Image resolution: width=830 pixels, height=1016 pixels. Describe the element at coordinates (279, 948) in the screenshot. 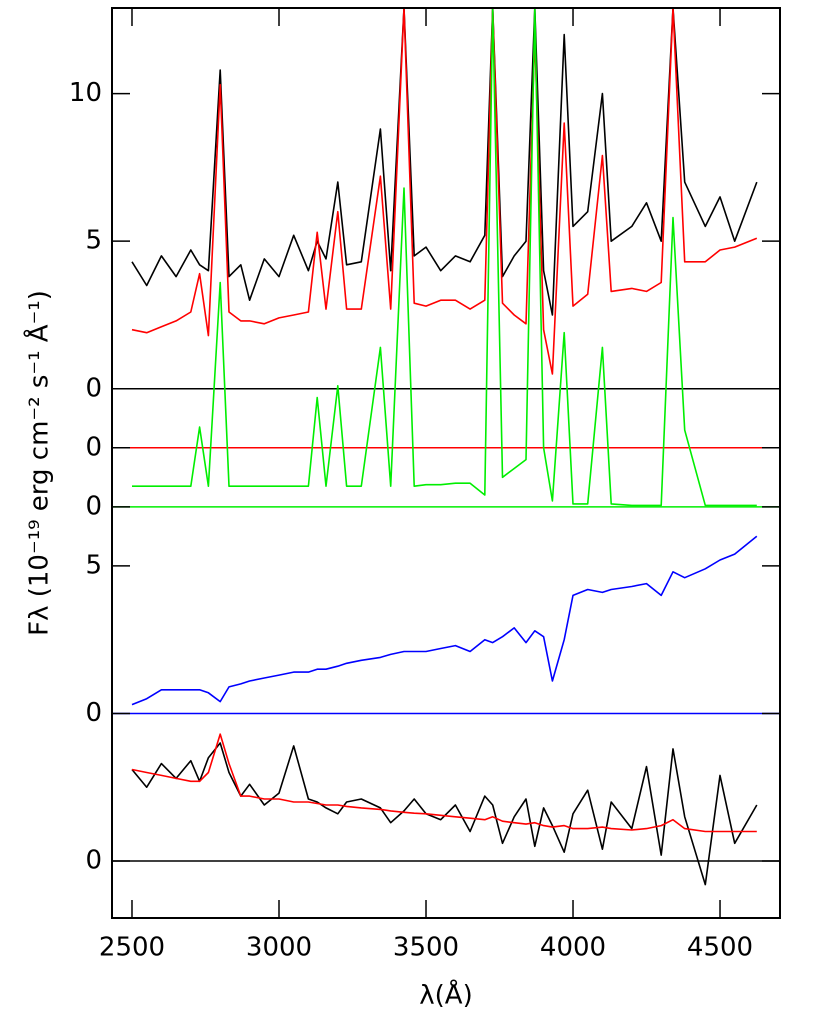

I see `x-tick-label: 3000` at that location.